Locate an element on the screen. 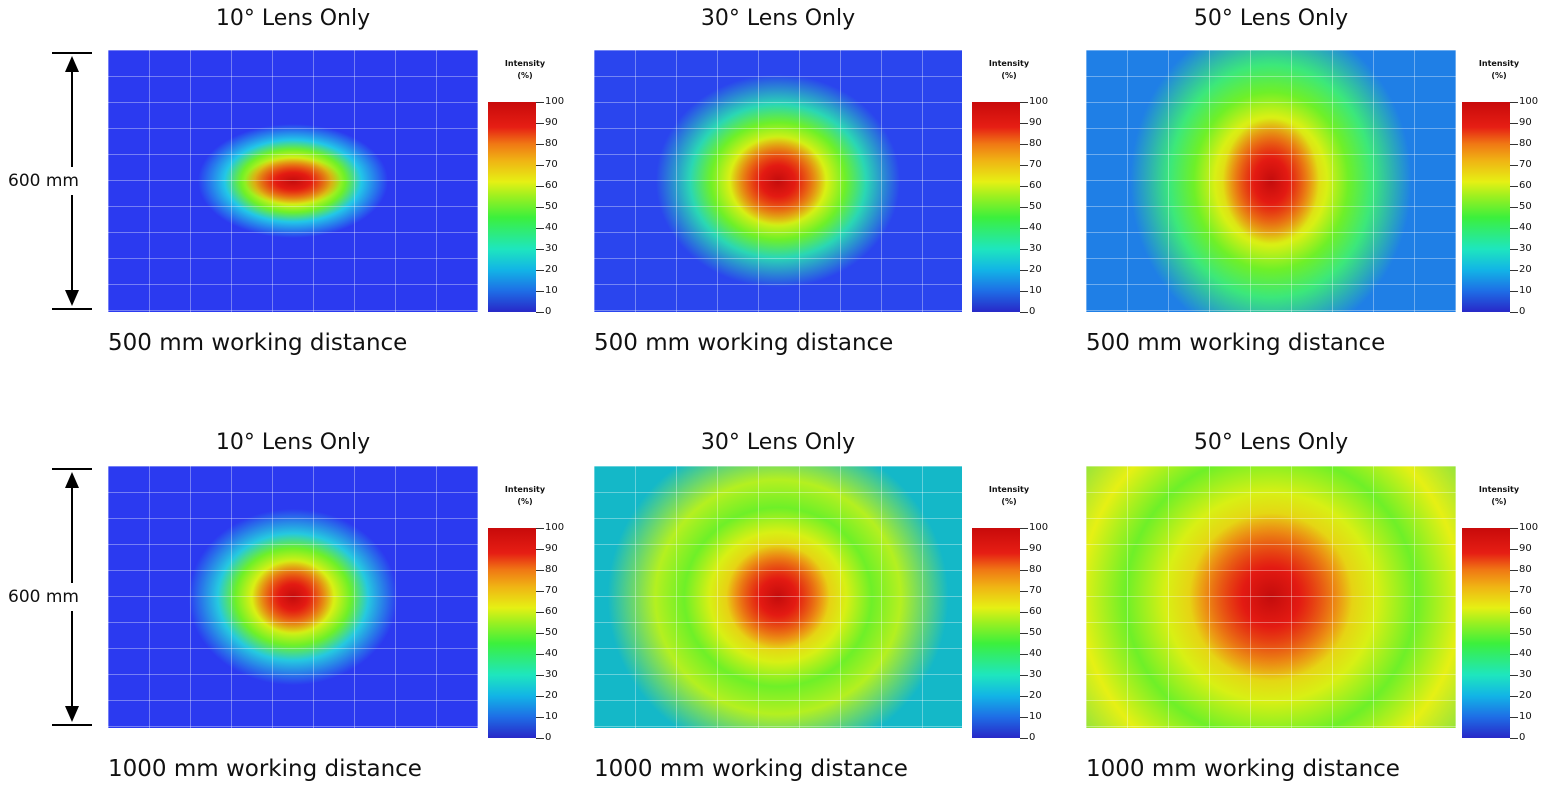 The height and width of the screenshot is (787, 1554). colorbar-tick-label: 20 is located at coordinates (1525, 695).